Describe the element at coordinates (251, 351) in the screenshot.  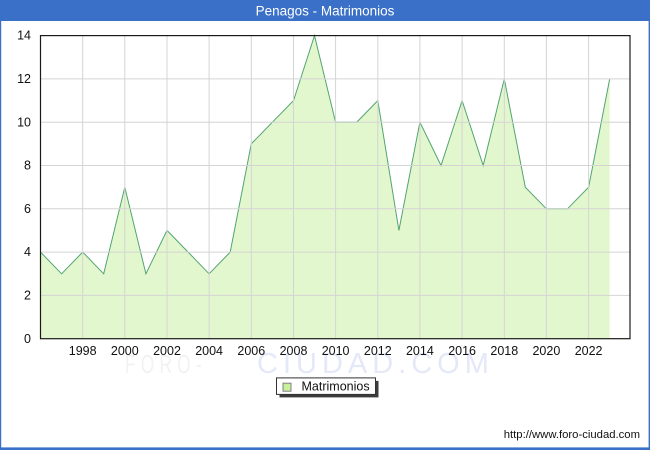
I see `svg-text: 2006` at that location.